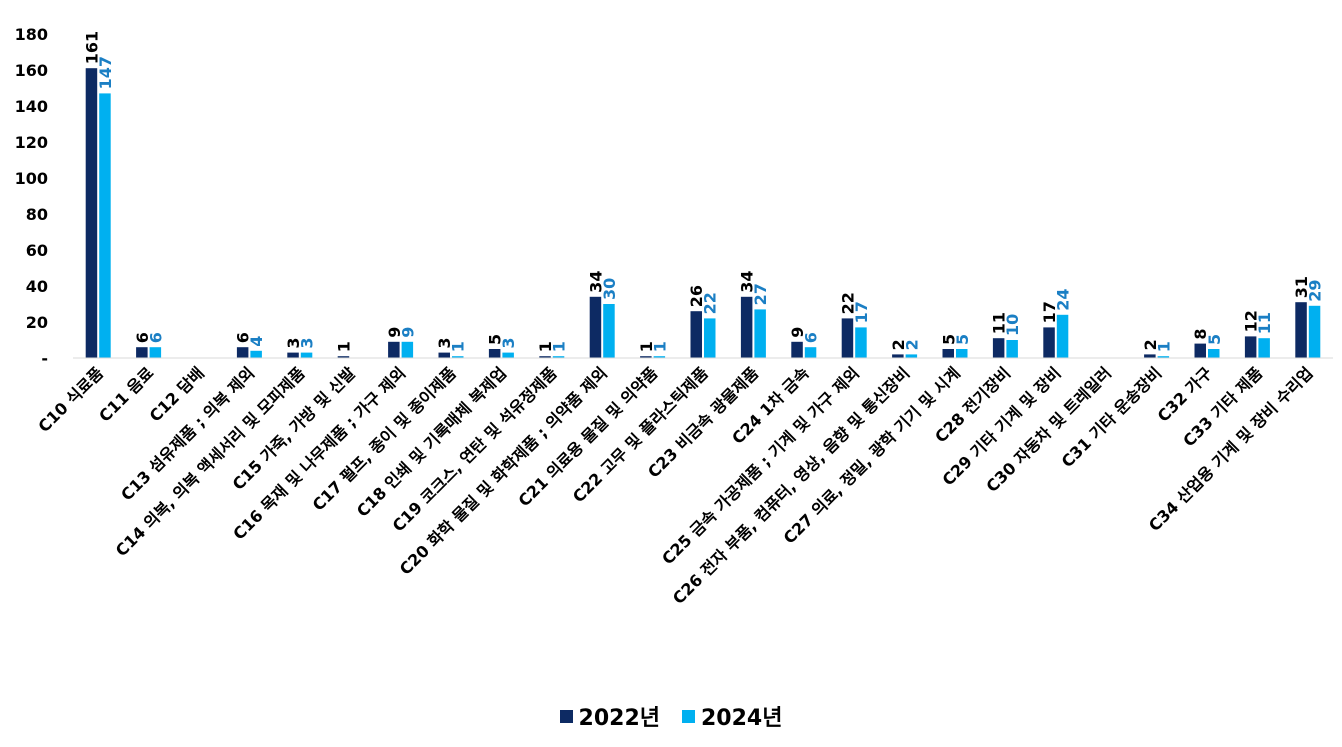  What do you see at coordinates (37, 214) in the screenshot?
I see `y-tick-label: 80` at bounding box center [37, 214].